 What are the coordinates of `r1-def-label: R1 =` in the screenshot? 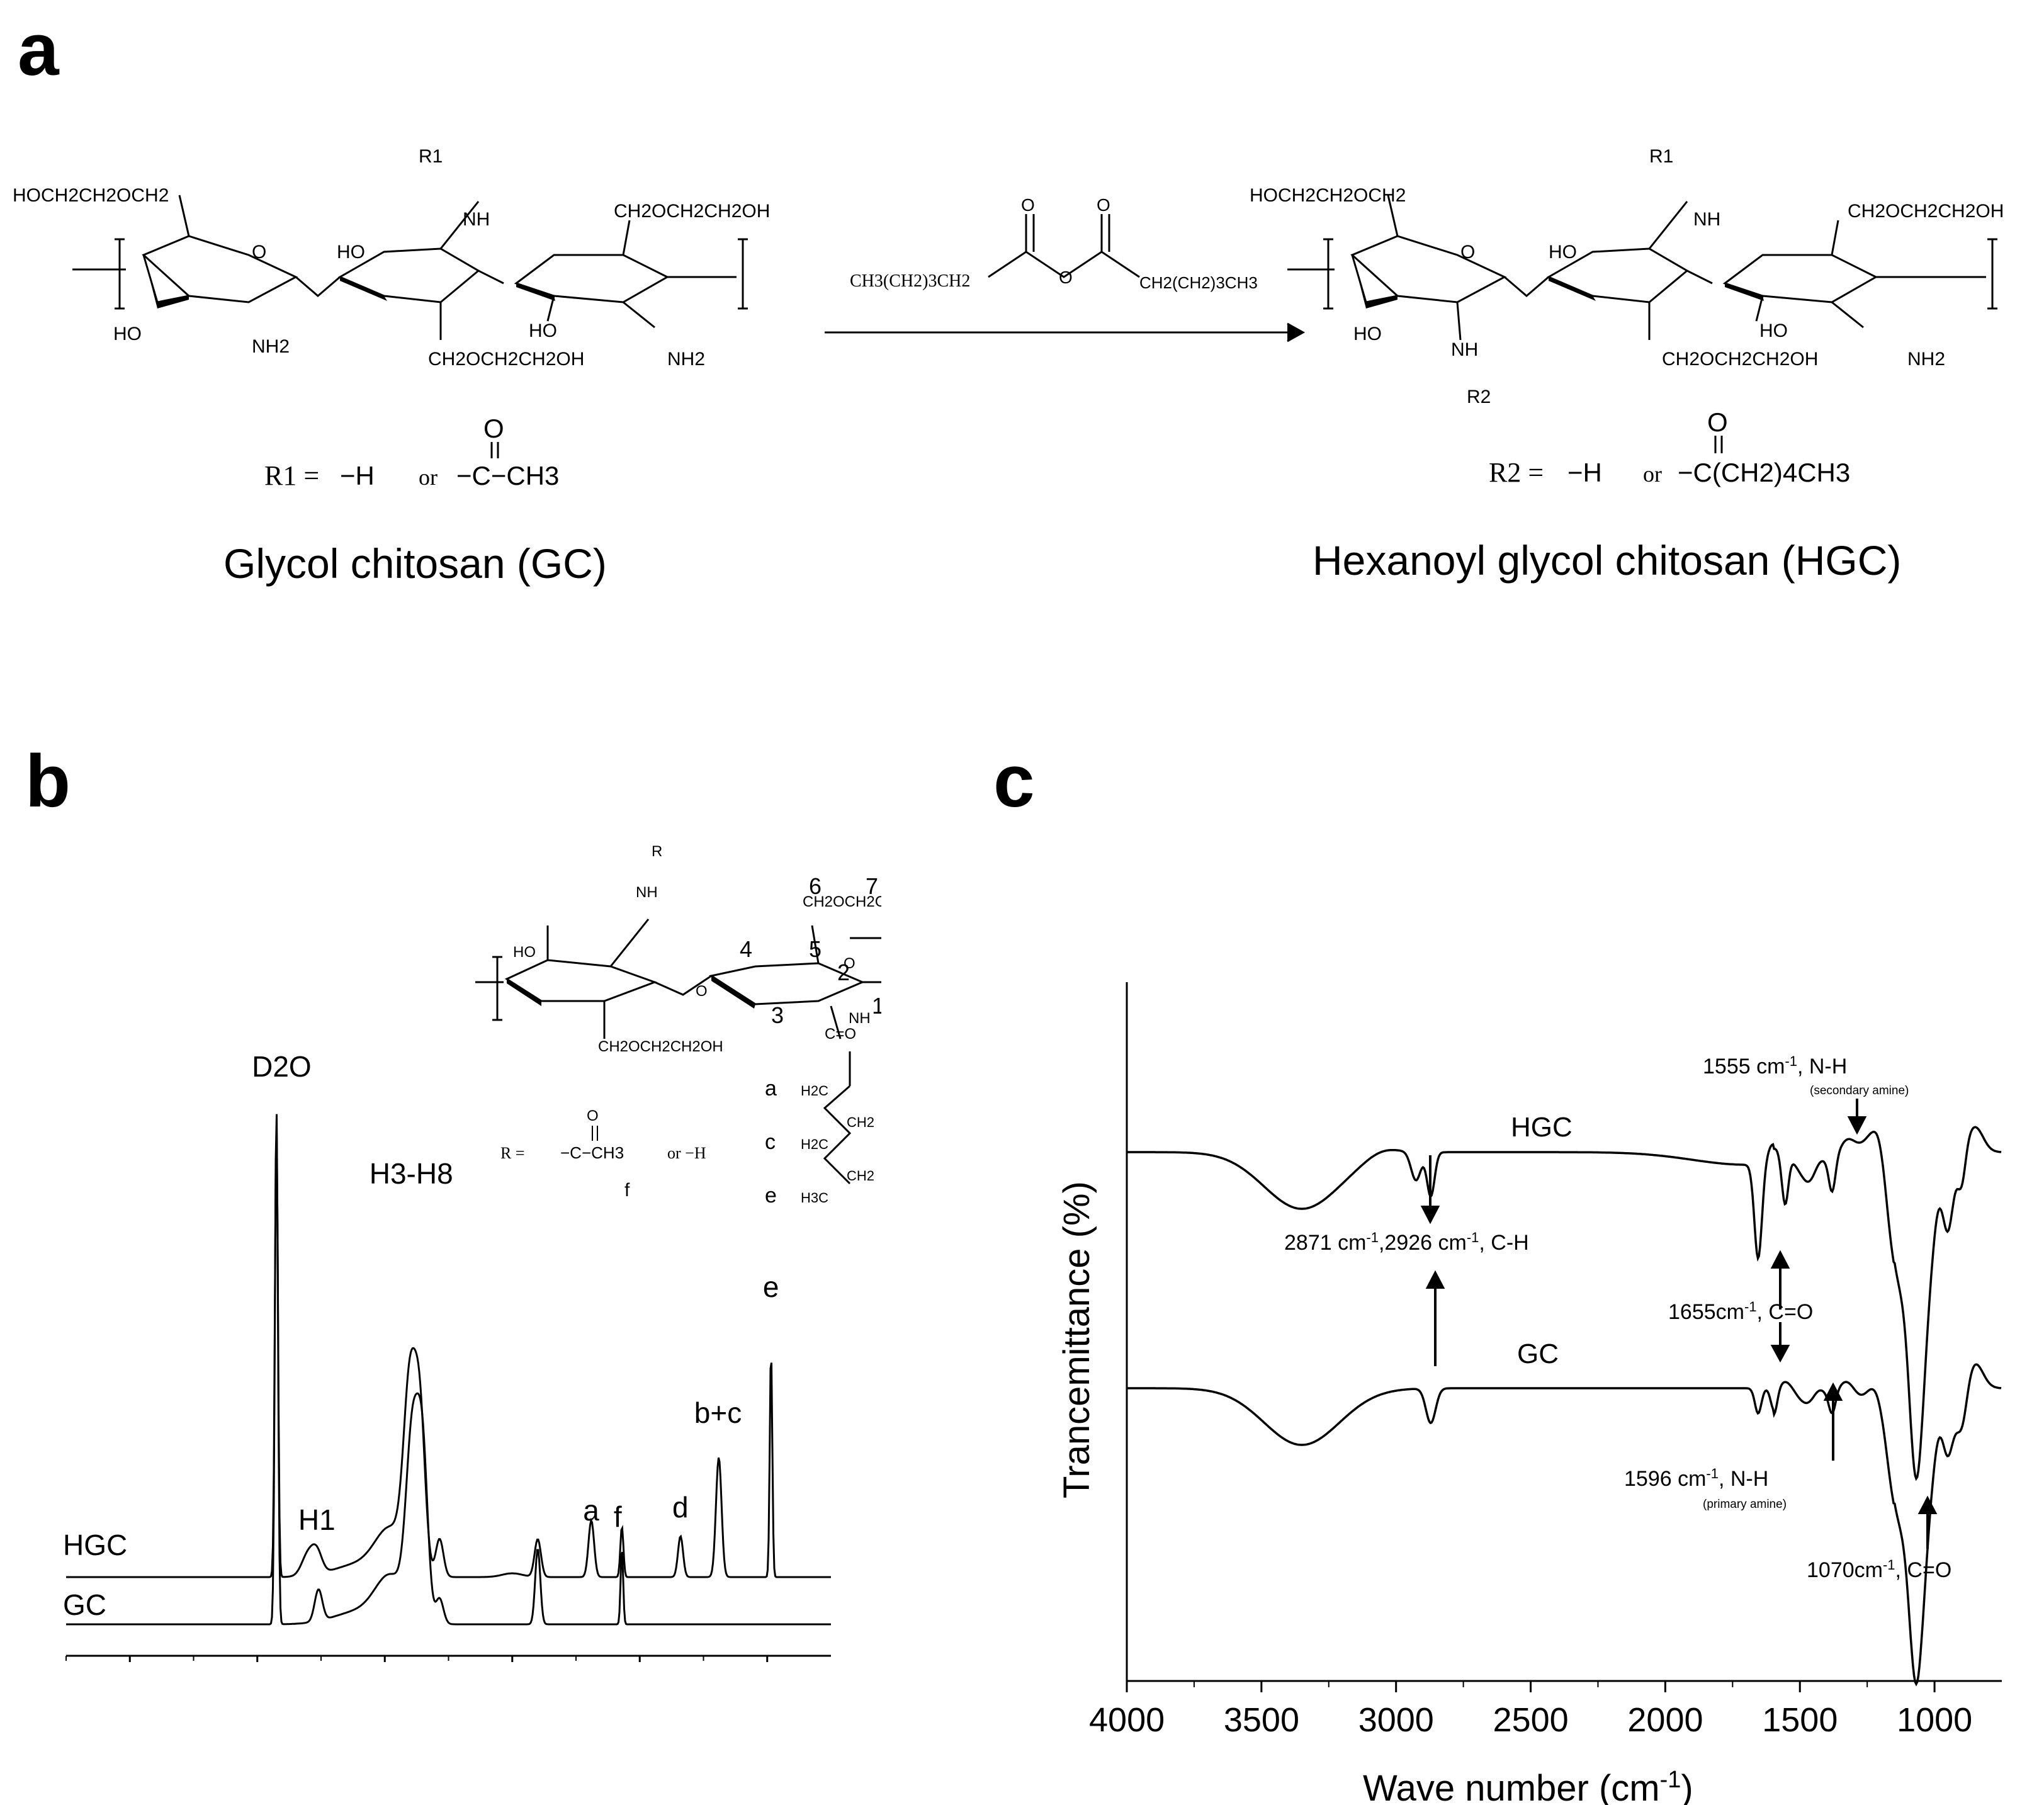 It's located at (291, 475).